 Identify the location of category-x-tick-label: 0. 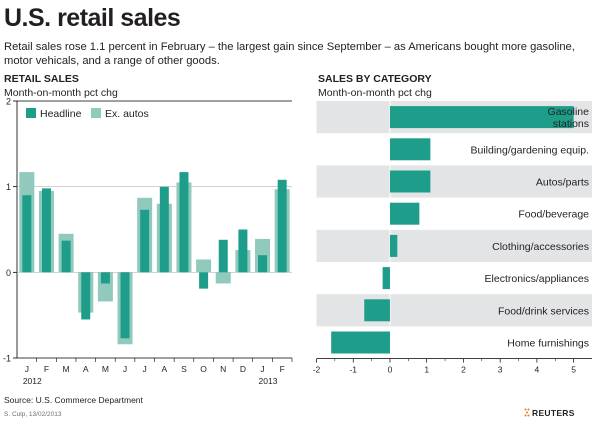
(390, 370).